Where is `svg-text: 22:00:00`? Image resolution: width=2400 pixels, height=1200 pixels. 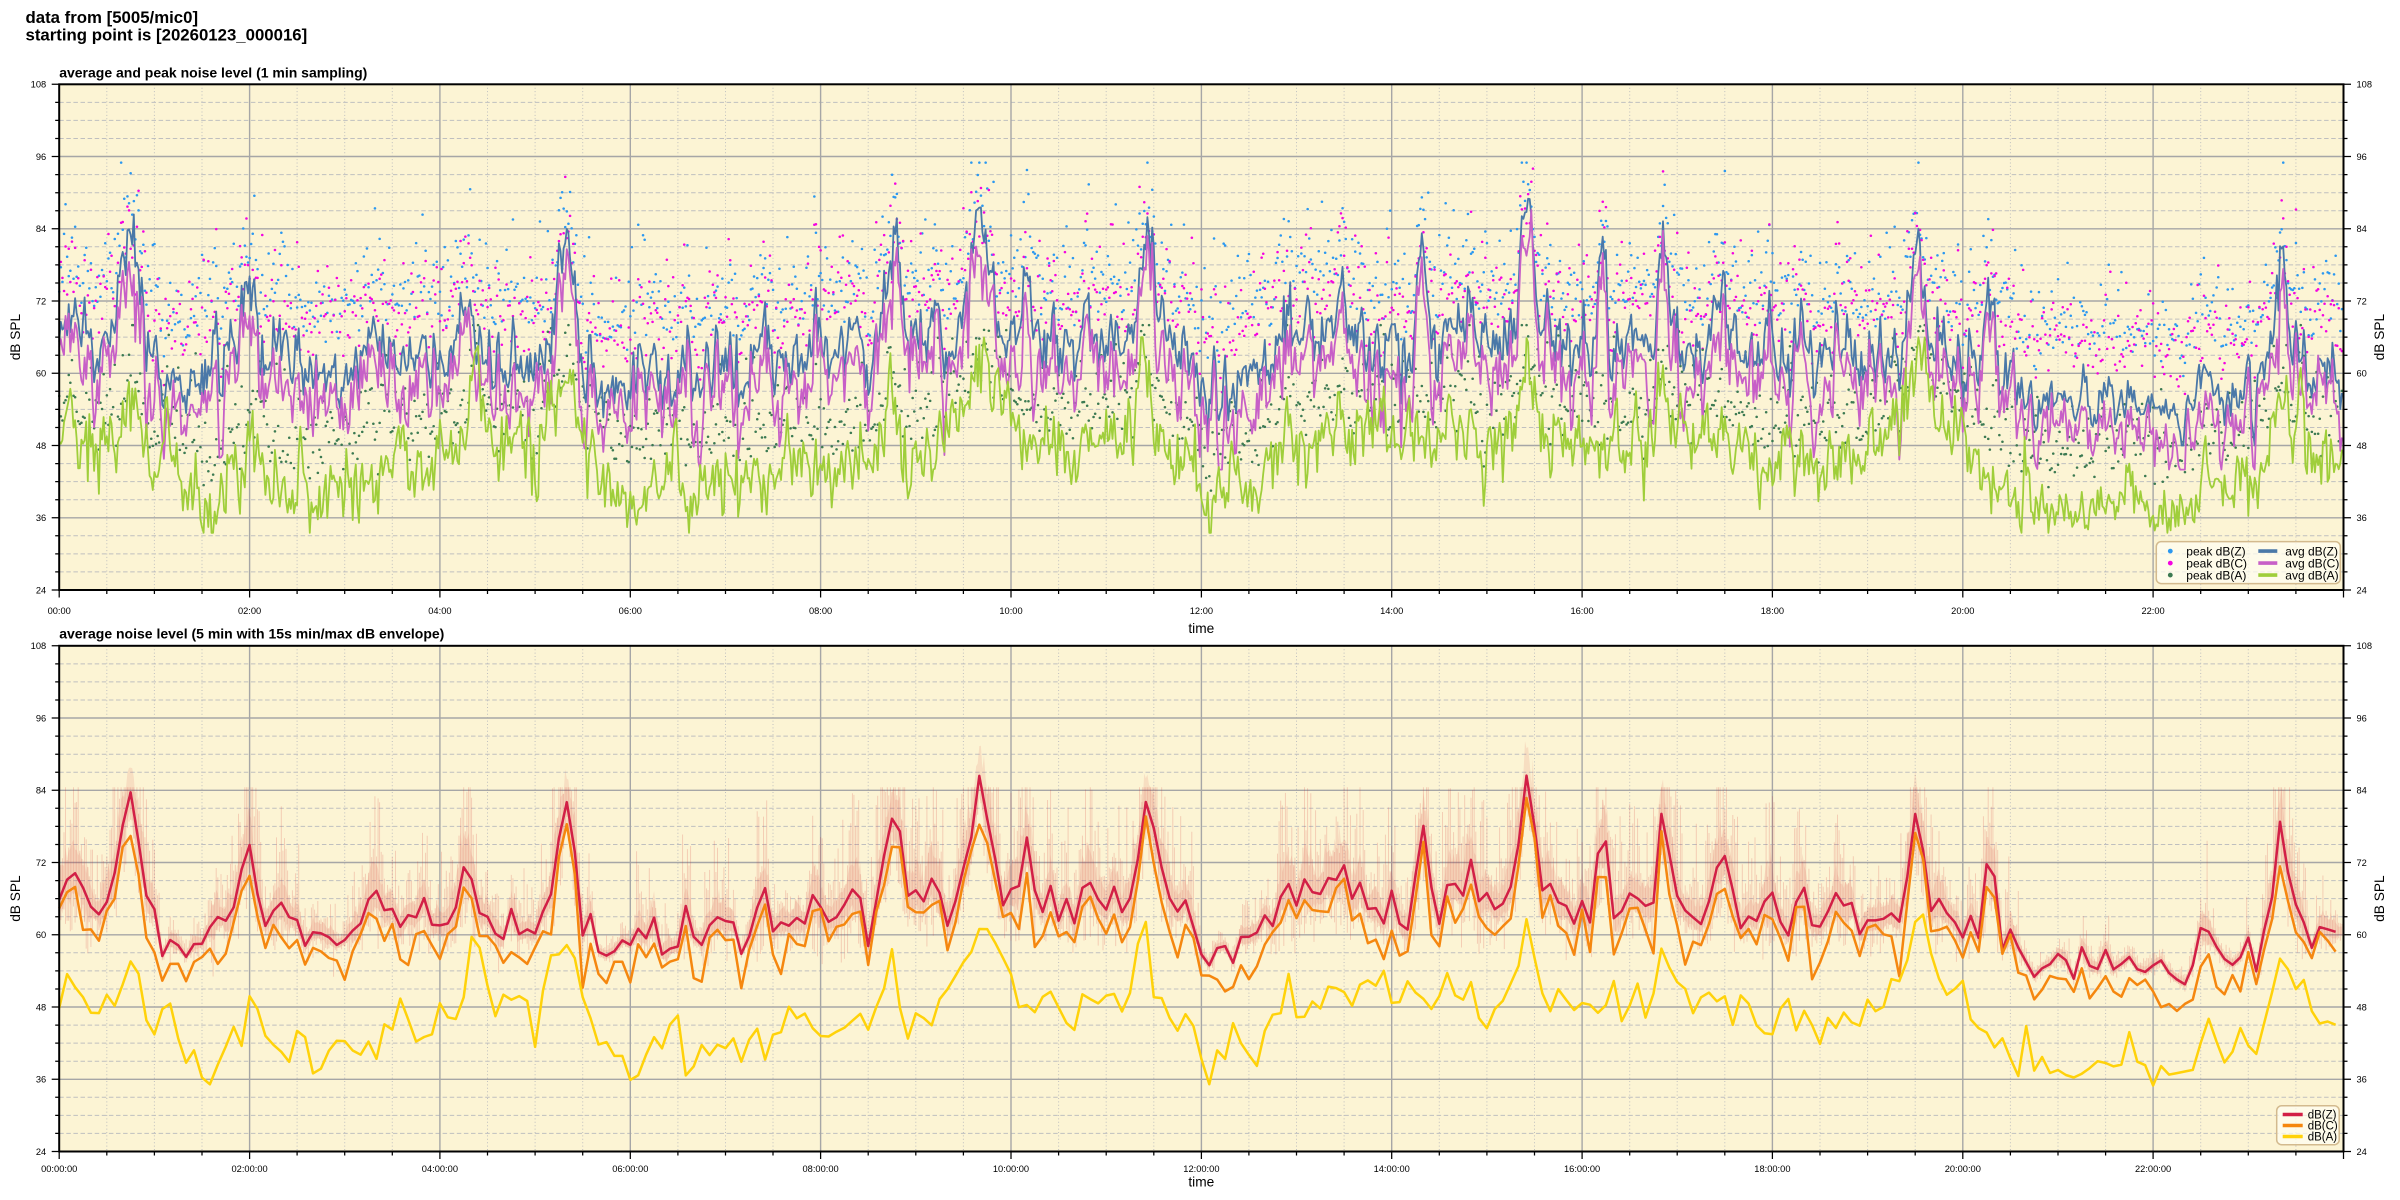
svg-text: 22:00:00 is located at coordinates (2153, 1169).